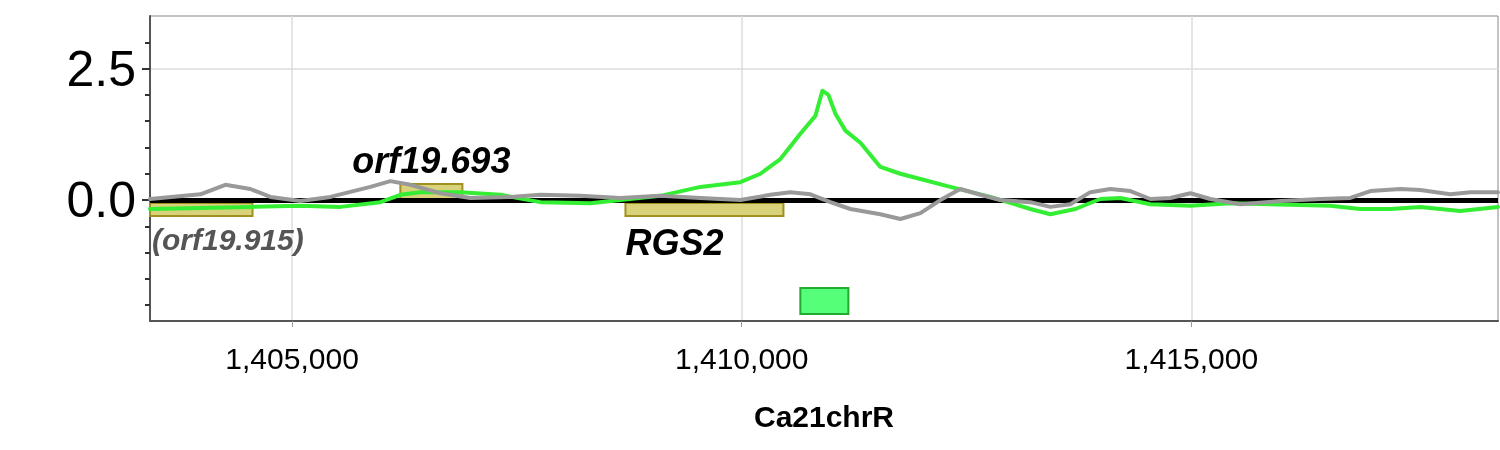 Image resolution: width=1500 pixels, height=450 pixels. What do you see at coordinates (1191, 358) in the screenshot?
I see `x-tick-label: 1,415,000` at bounding box center [1191, 358].